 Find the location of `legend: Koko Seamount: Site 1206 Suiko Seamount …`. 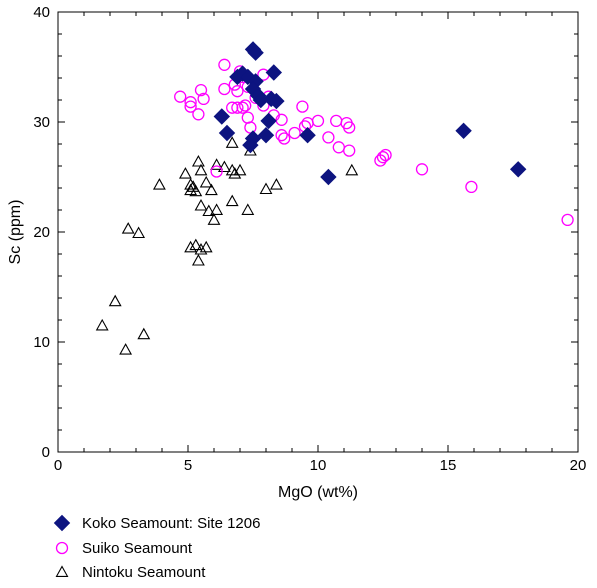

legend: Koko Seamount: Site 1206 Suiko Seamount … is located at coordinates (156, 547).